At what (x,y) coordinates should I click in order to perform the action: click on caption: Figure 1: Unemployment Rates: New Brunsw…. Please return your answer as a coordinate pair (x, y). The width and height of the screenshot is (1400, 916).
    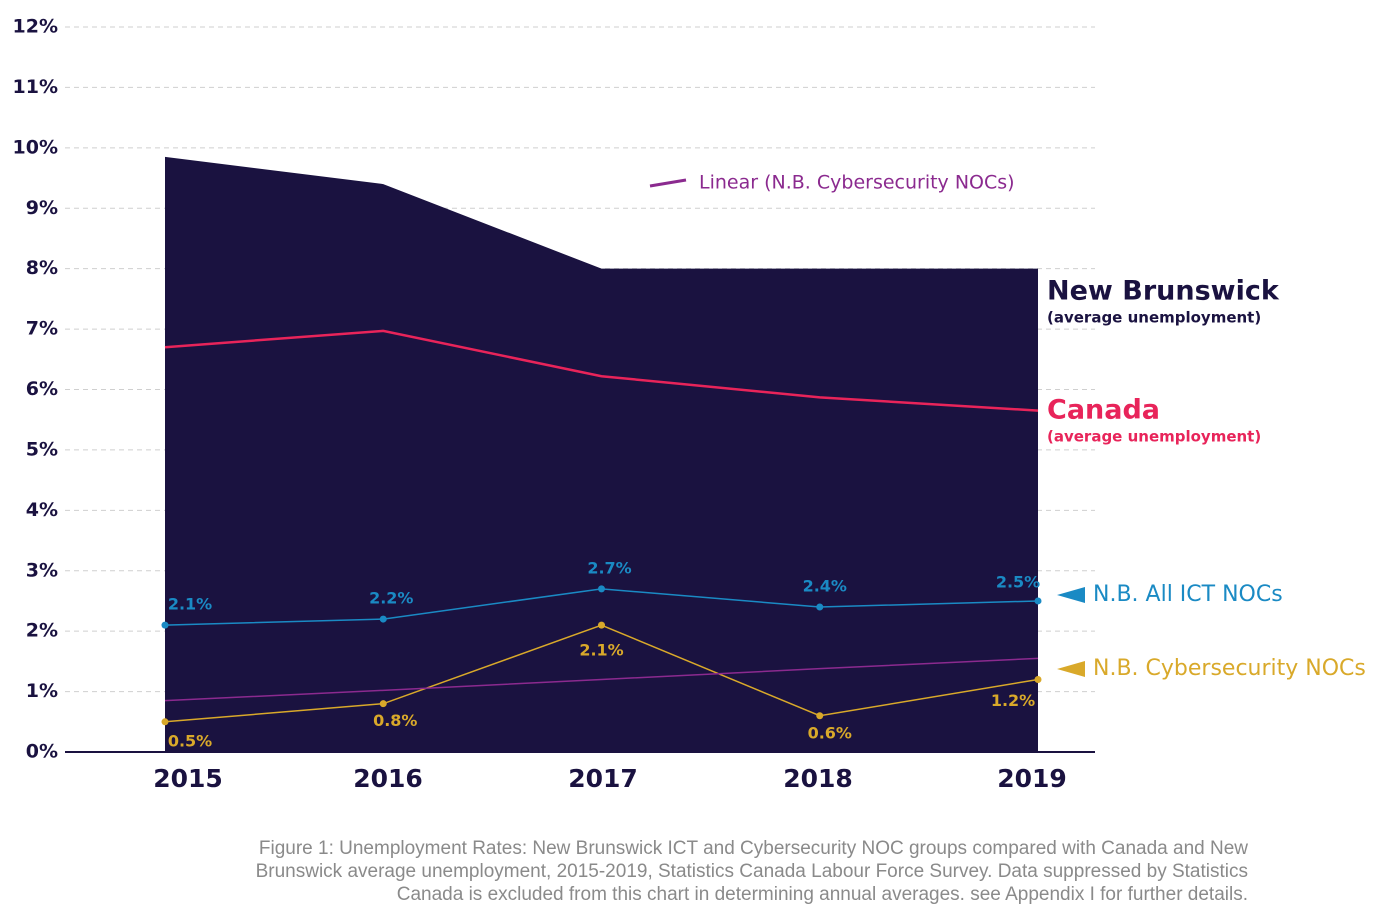
    Looking at the image, I should click on (753, 848).